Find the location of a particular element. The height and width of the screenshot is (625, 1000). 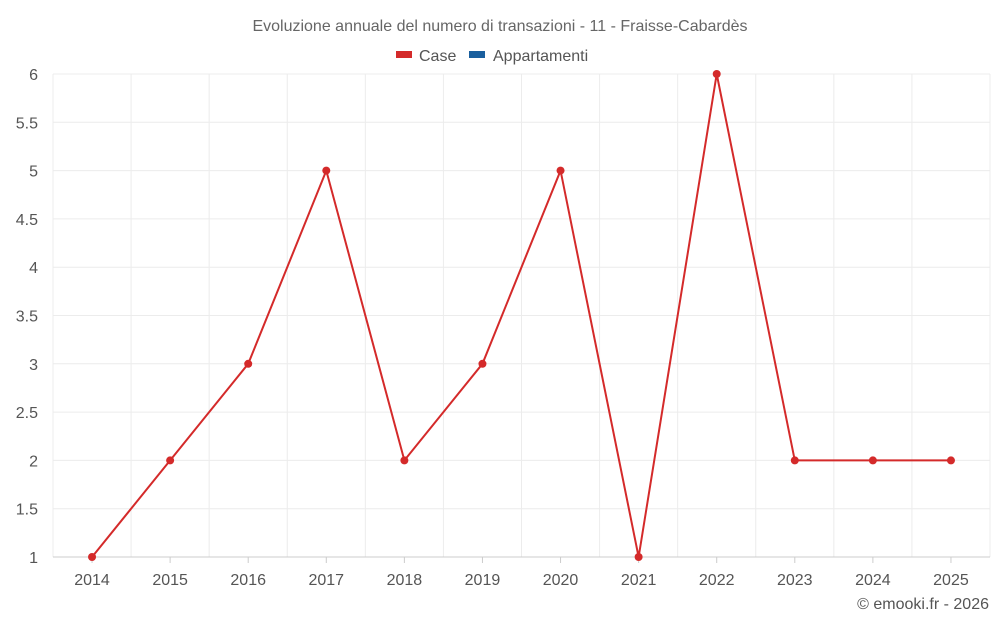

y-axis: 1 1.5 2 2.5 3 3.5 4 4.5 5 5.5 6 is located at coordinates (27, 317).